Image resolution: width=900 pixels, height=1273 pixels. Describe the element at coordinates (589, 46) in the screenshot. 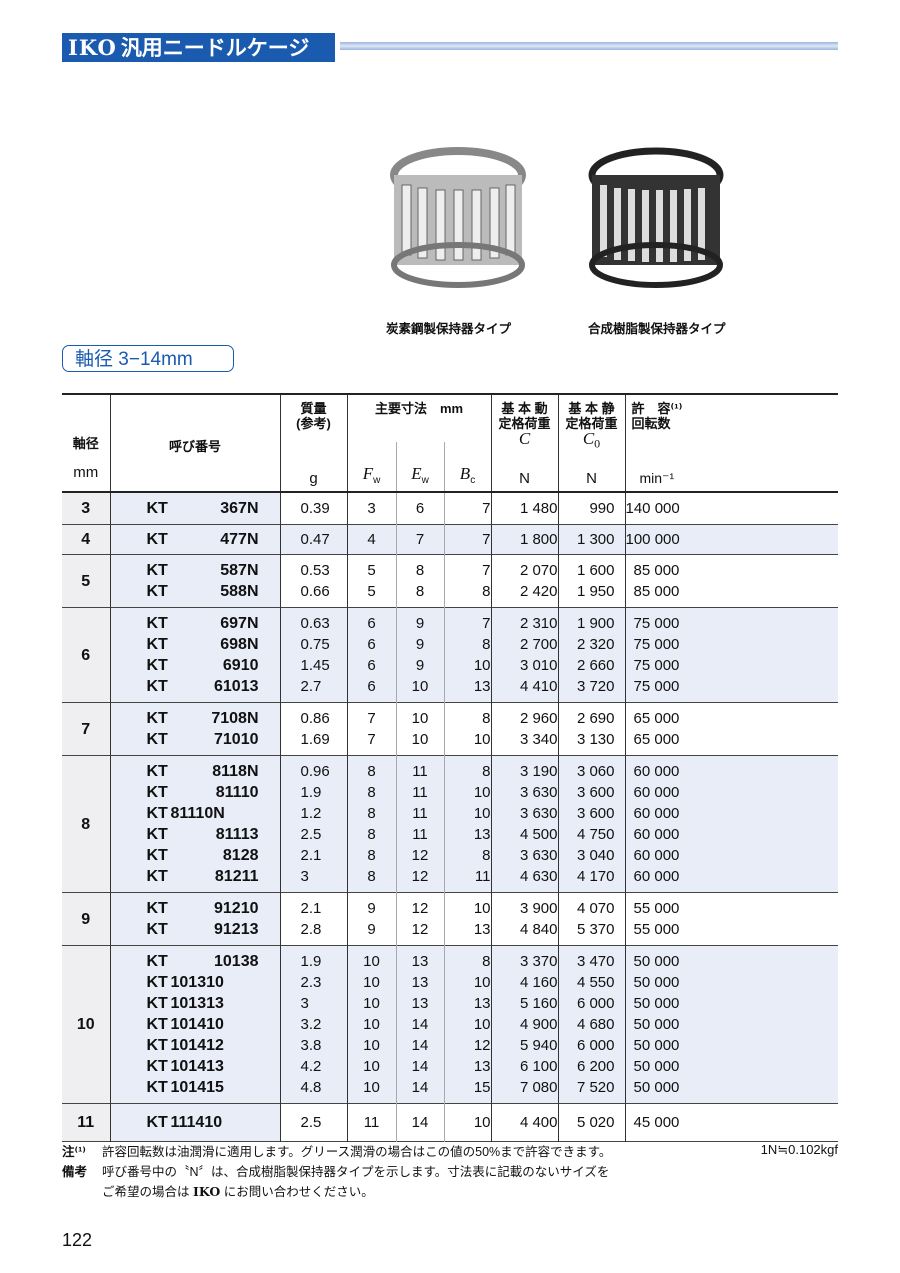

I see `header-rule` at that location.